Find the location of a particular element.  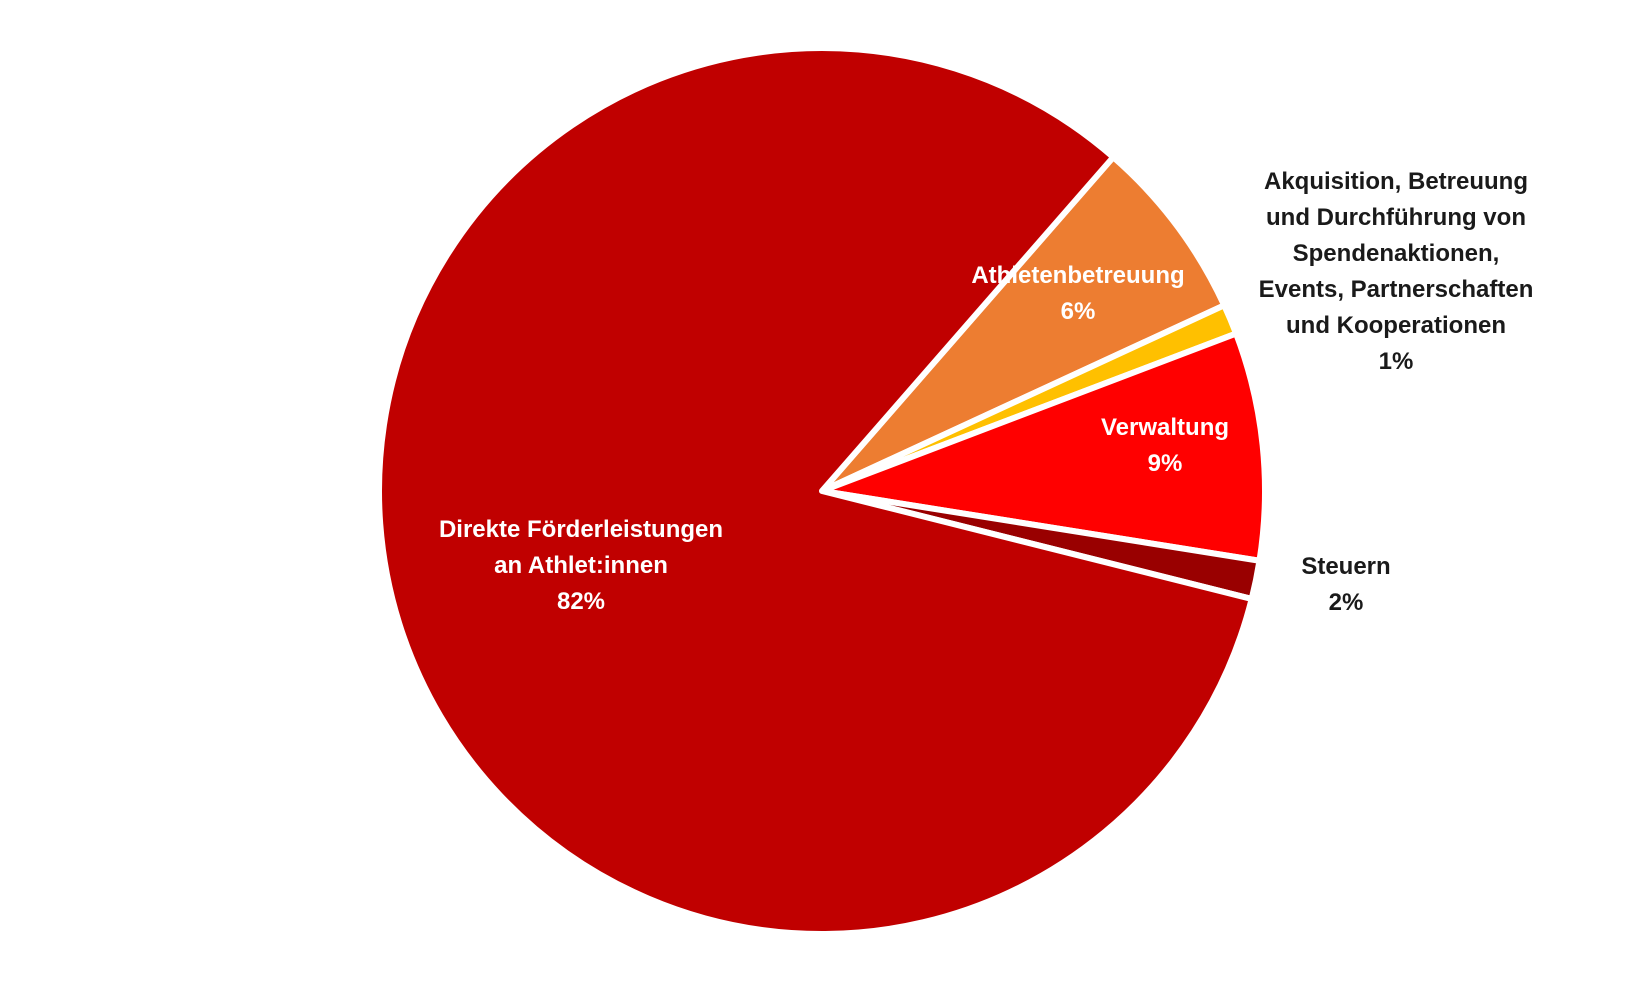

slice-label-verwaltung: Verwaltung 9% is located at coordinates (1165, 445).